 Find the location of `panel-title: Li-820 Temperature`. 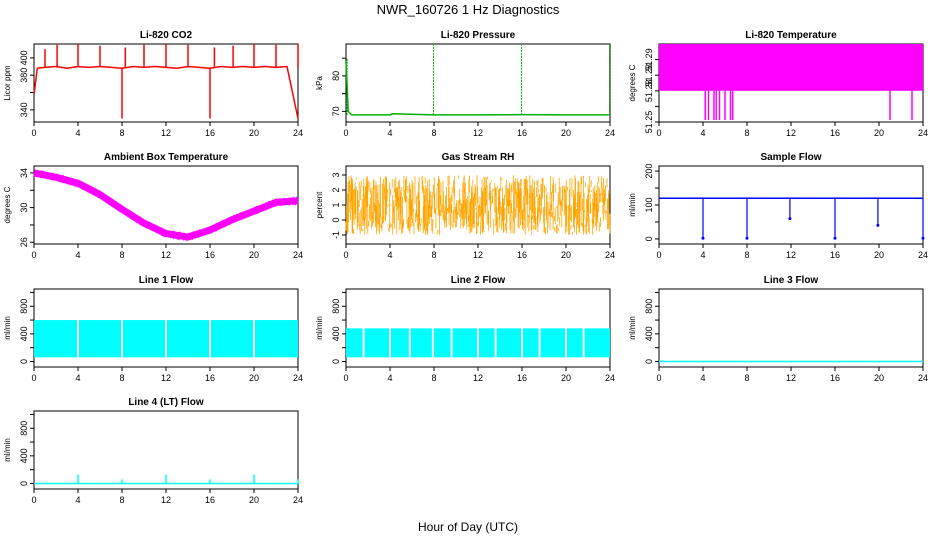

panel-title: Li-820 Temperature is located at coordinates (791, 35).